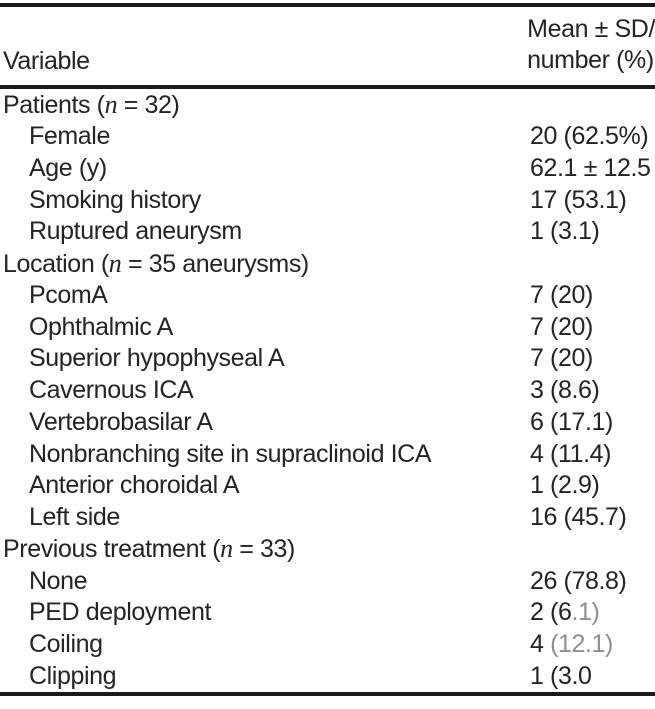 This screenshot has width=655, height=709. Describe the element at coordinates (120, 612) in the screenshot. I see `row-label: PED deployment` at that location.